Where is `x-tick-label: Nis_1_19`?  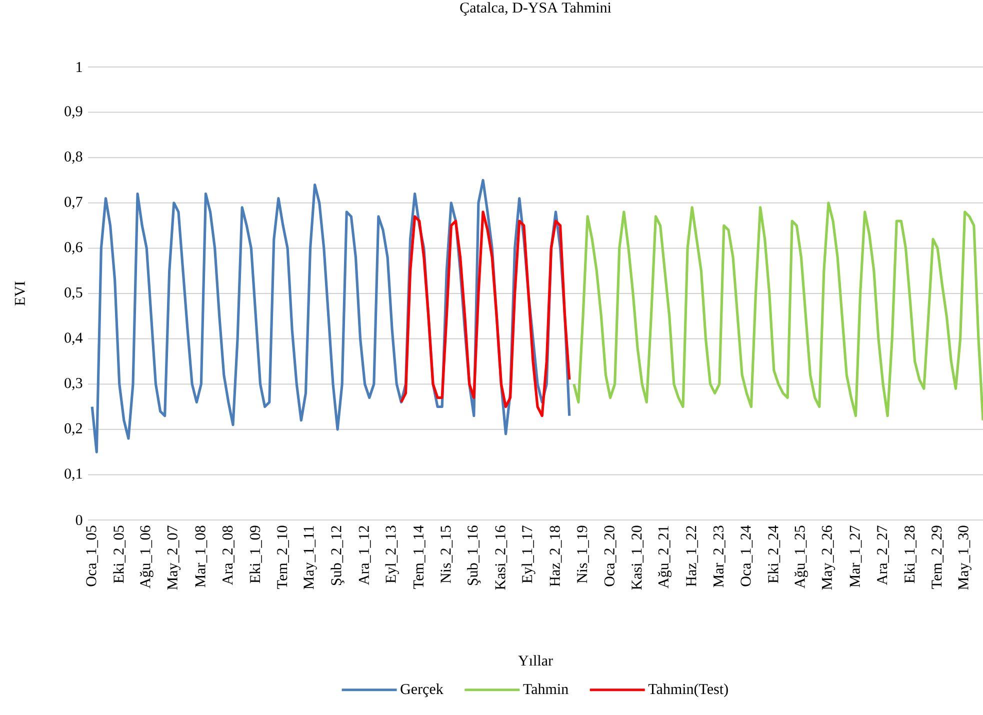
x-tick-label: Nis_1_19 is located at coordinates (583, 555).